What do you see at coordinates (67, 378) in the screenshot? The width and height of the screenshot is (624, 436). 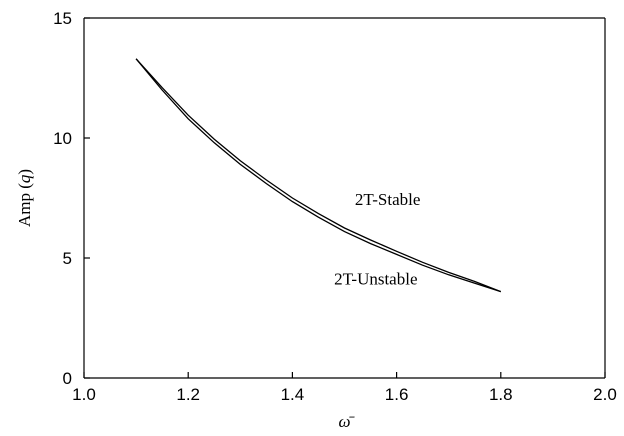 I see `y-tick-label: 0` at bounding box center [67, 378].